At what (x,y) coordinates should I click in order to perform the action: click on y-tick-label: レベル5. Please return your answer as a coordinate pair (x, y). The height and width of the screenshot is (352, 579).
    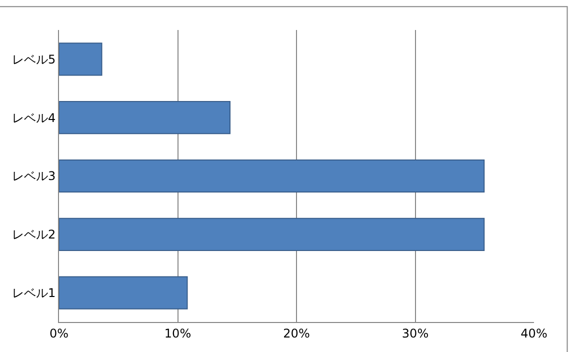
    Looking at the image, I should click on (34, 59).